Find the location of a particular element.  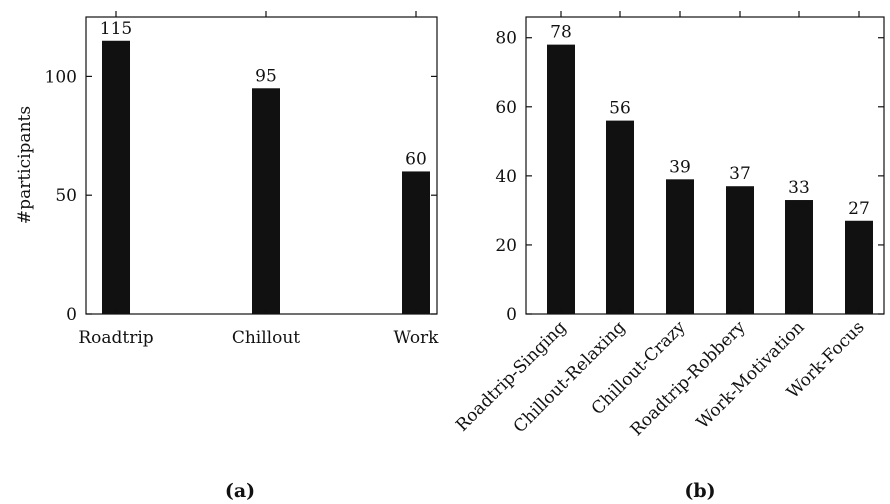

panel-a-x-tick-label-0: Roadtrip is located at coordinates (115, 338).